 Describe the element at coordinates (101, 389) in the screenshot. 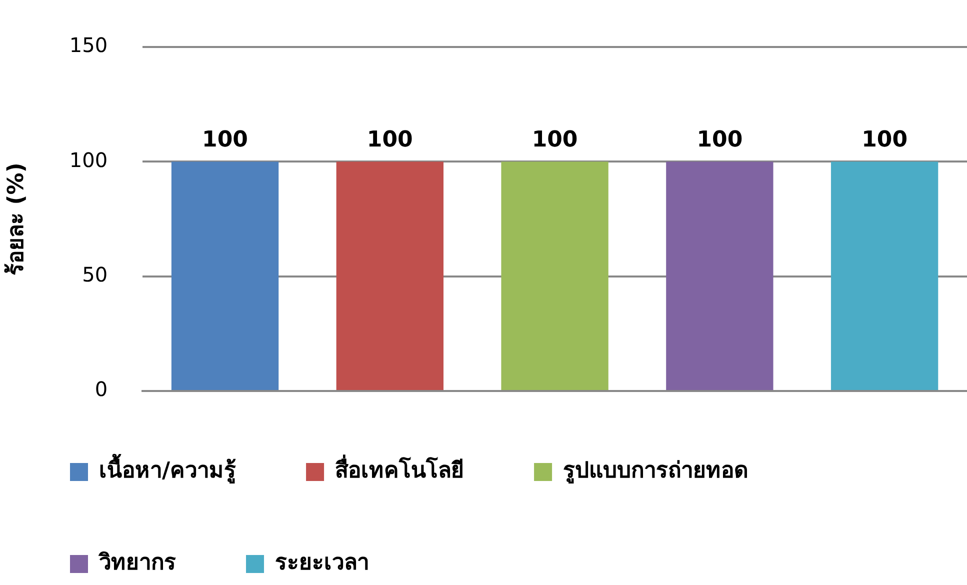

I see `y-tick-label: 0` at that location.